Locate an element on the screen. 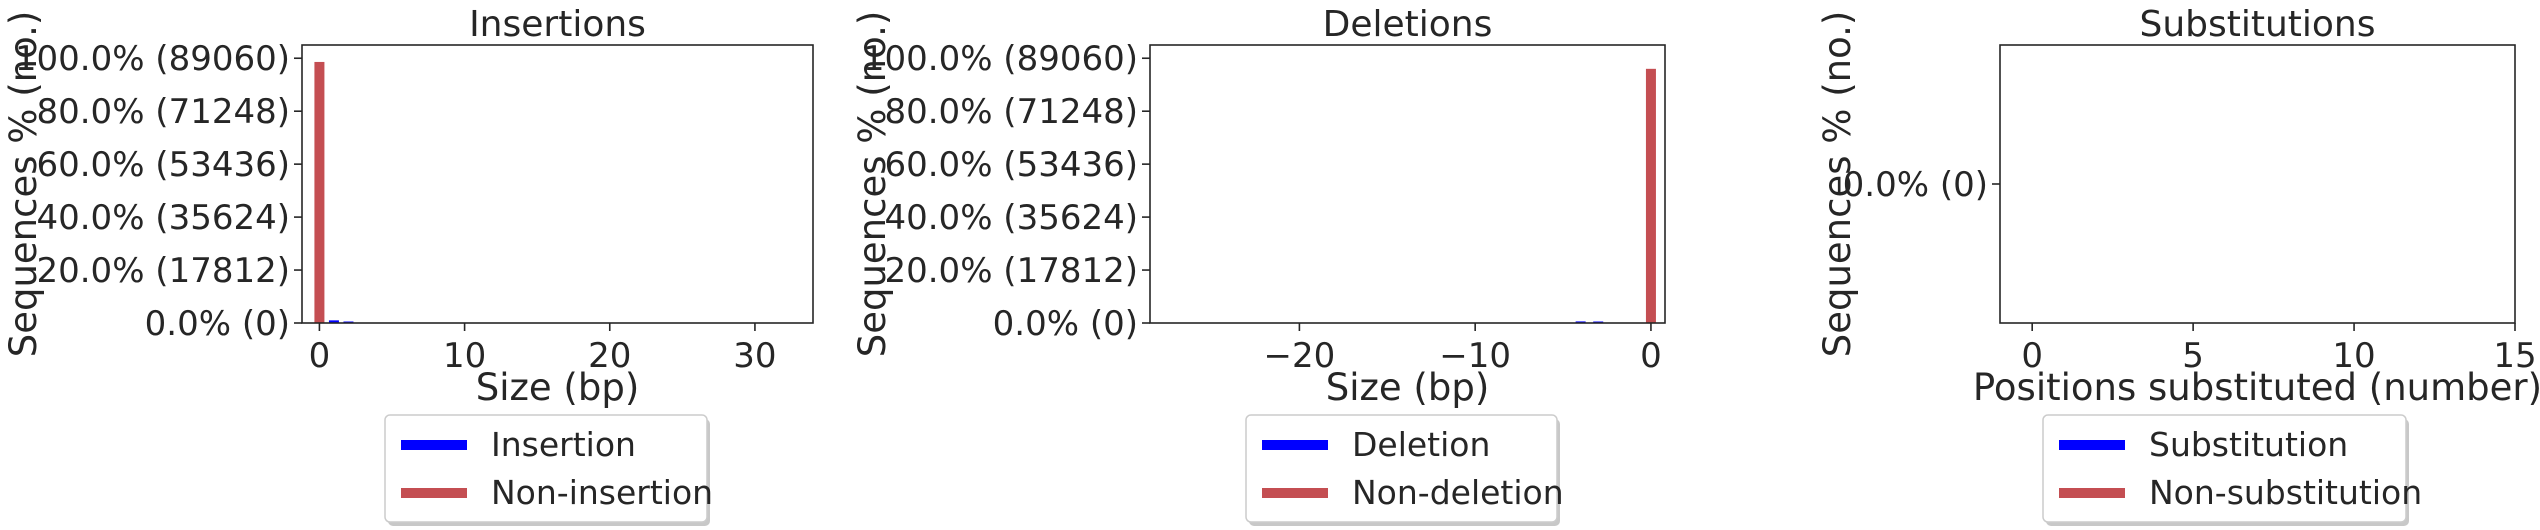 The image size is (2540, 530). legend: Substitution Non-substitution is located at coordinates (2232, 470).